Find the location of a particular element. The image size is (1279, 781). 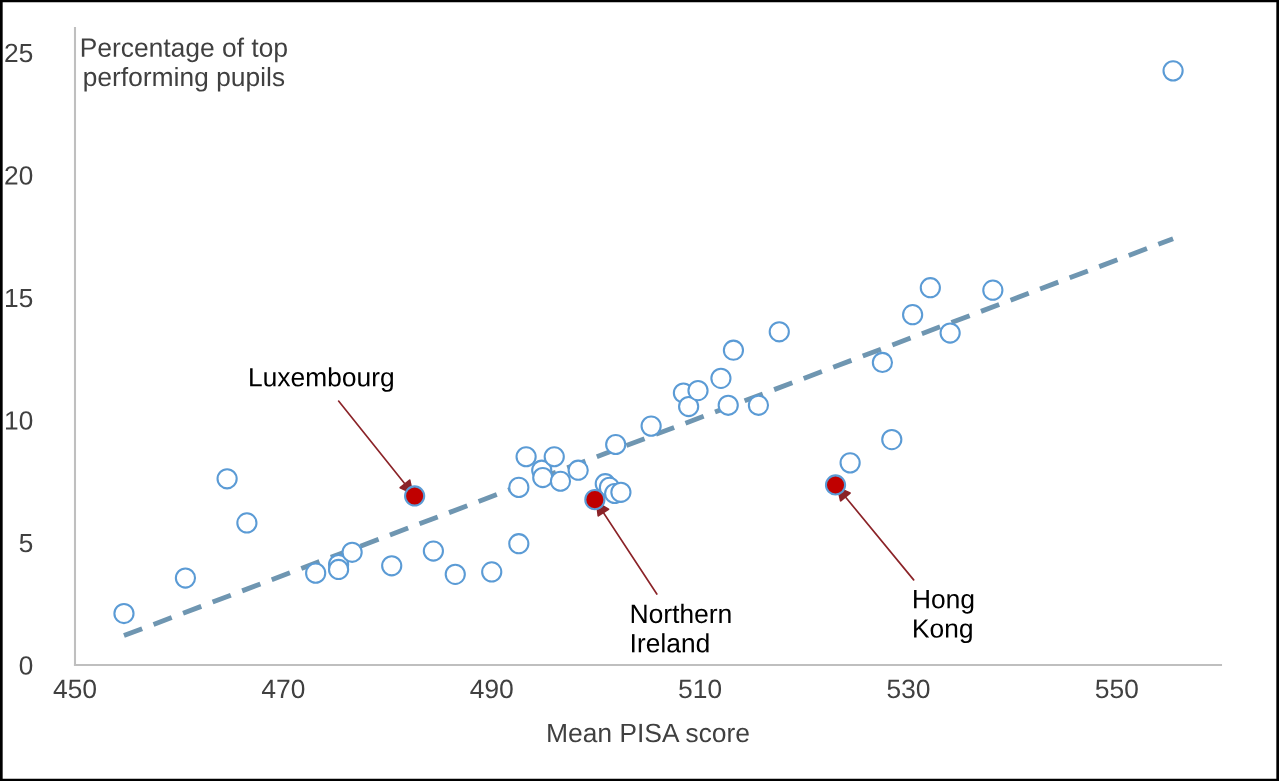

y-tick-label: 20 is located at coordinates (19, 175).